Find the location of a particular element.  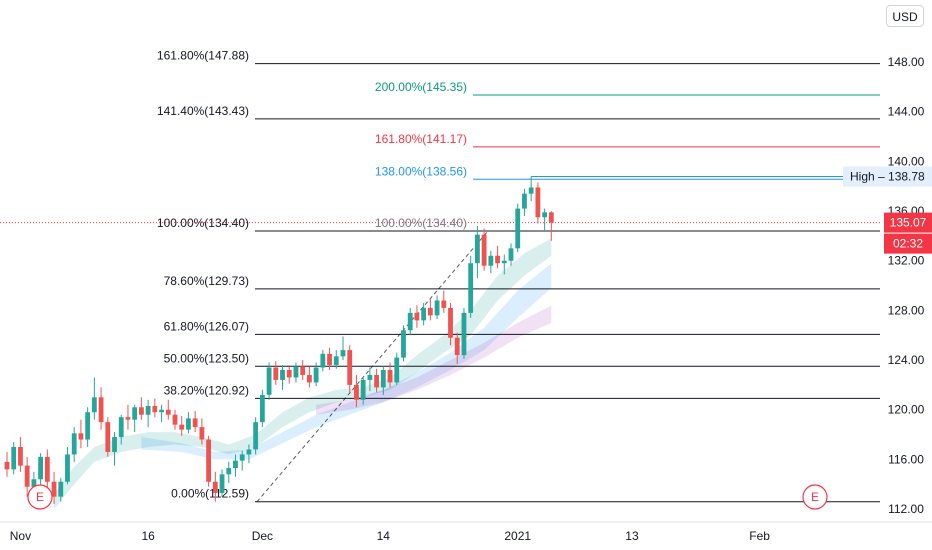

fib-level-label: 61.80%(126.07) is located at coordinates (206, 326).